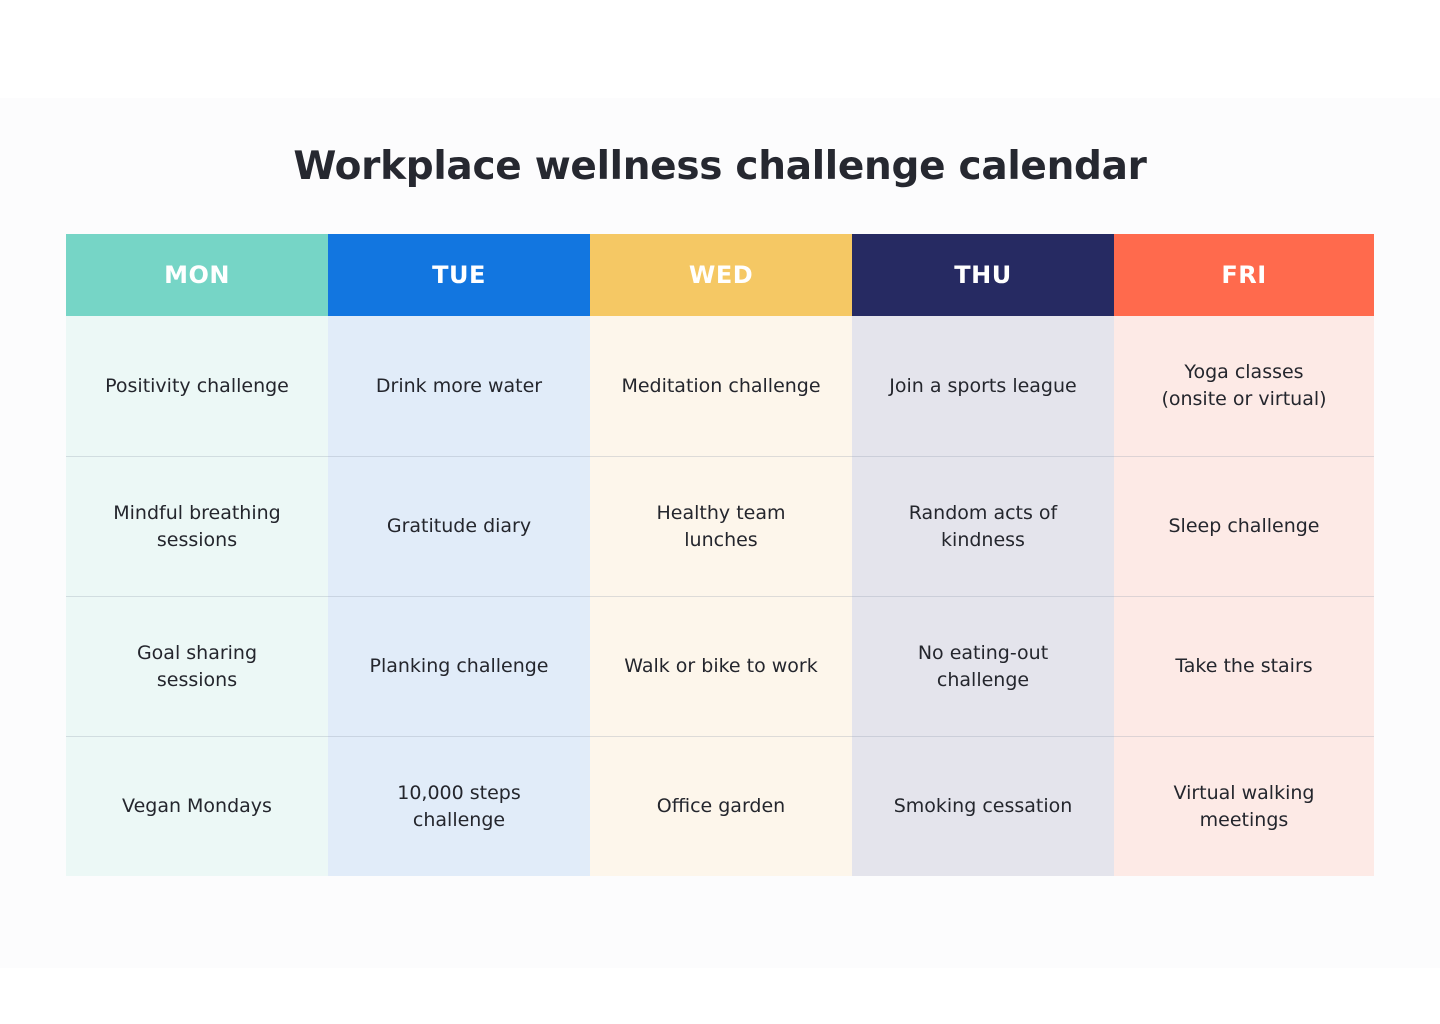 The width and height of the screenshot is (1440, 1024). I want to click on cell-text: Gratitude diary, so click(459, 526).